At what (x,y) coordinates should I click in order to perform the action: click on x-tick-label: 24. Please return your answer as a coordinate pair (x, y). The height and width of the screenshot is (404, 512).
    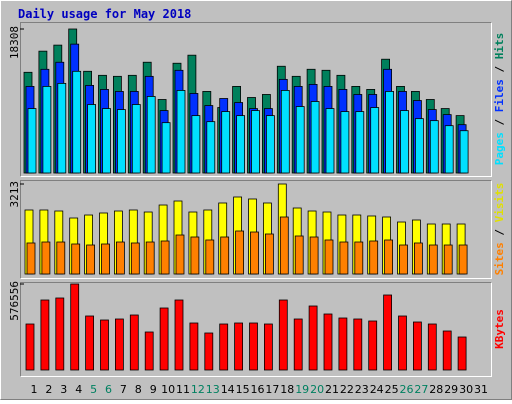
    Looking at the image, I should click on (377, 389).